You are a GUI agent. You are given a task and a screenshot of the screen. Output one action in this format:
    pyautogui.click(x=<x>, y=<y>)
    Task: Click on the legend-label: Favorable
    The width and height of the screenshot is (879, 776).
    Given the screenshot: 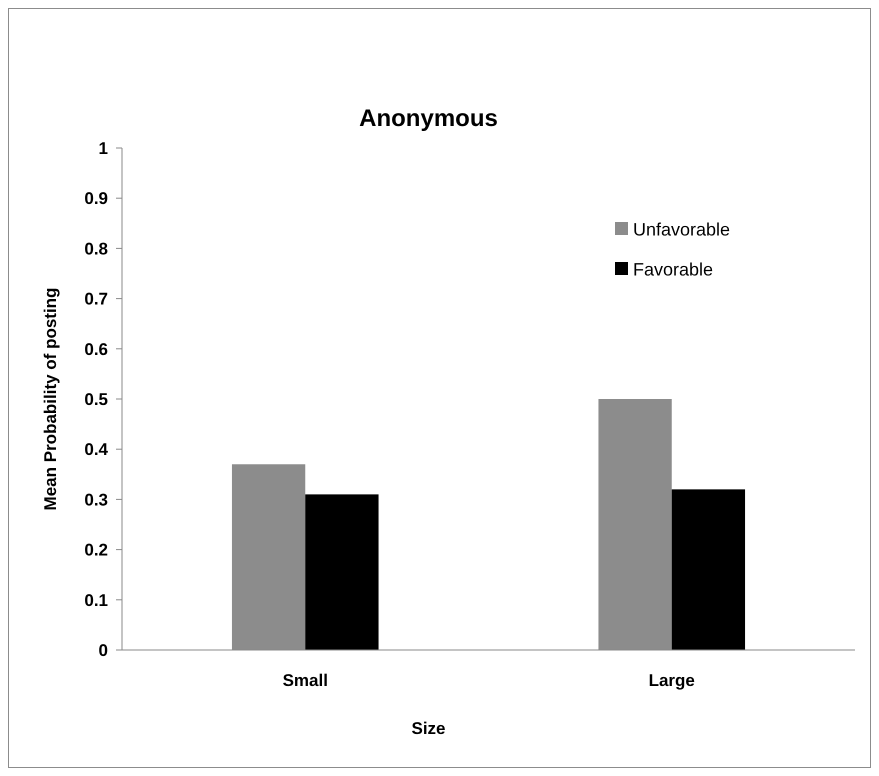 What is the action you would take?
    pyautogui.click(x=673, y=269)
    